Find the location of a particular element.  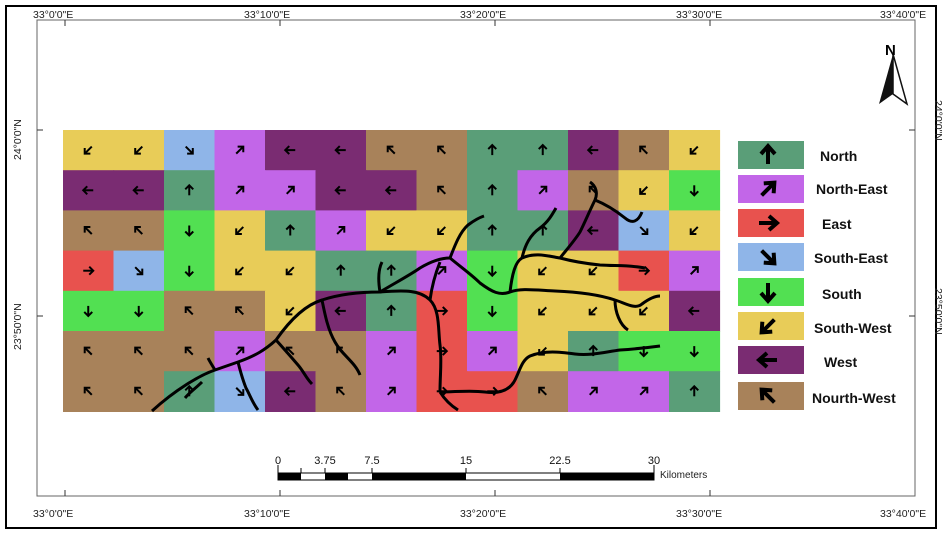

lon-label-bottom-0: 33°0'0"E is located at coordinates (53, 514).